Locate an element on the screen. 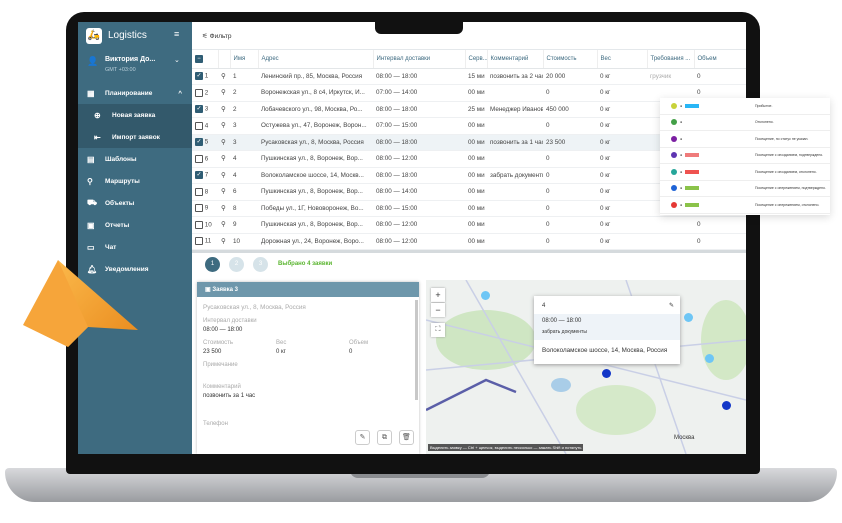  select-all-checkbox: − is located at coordinates (205, 59).